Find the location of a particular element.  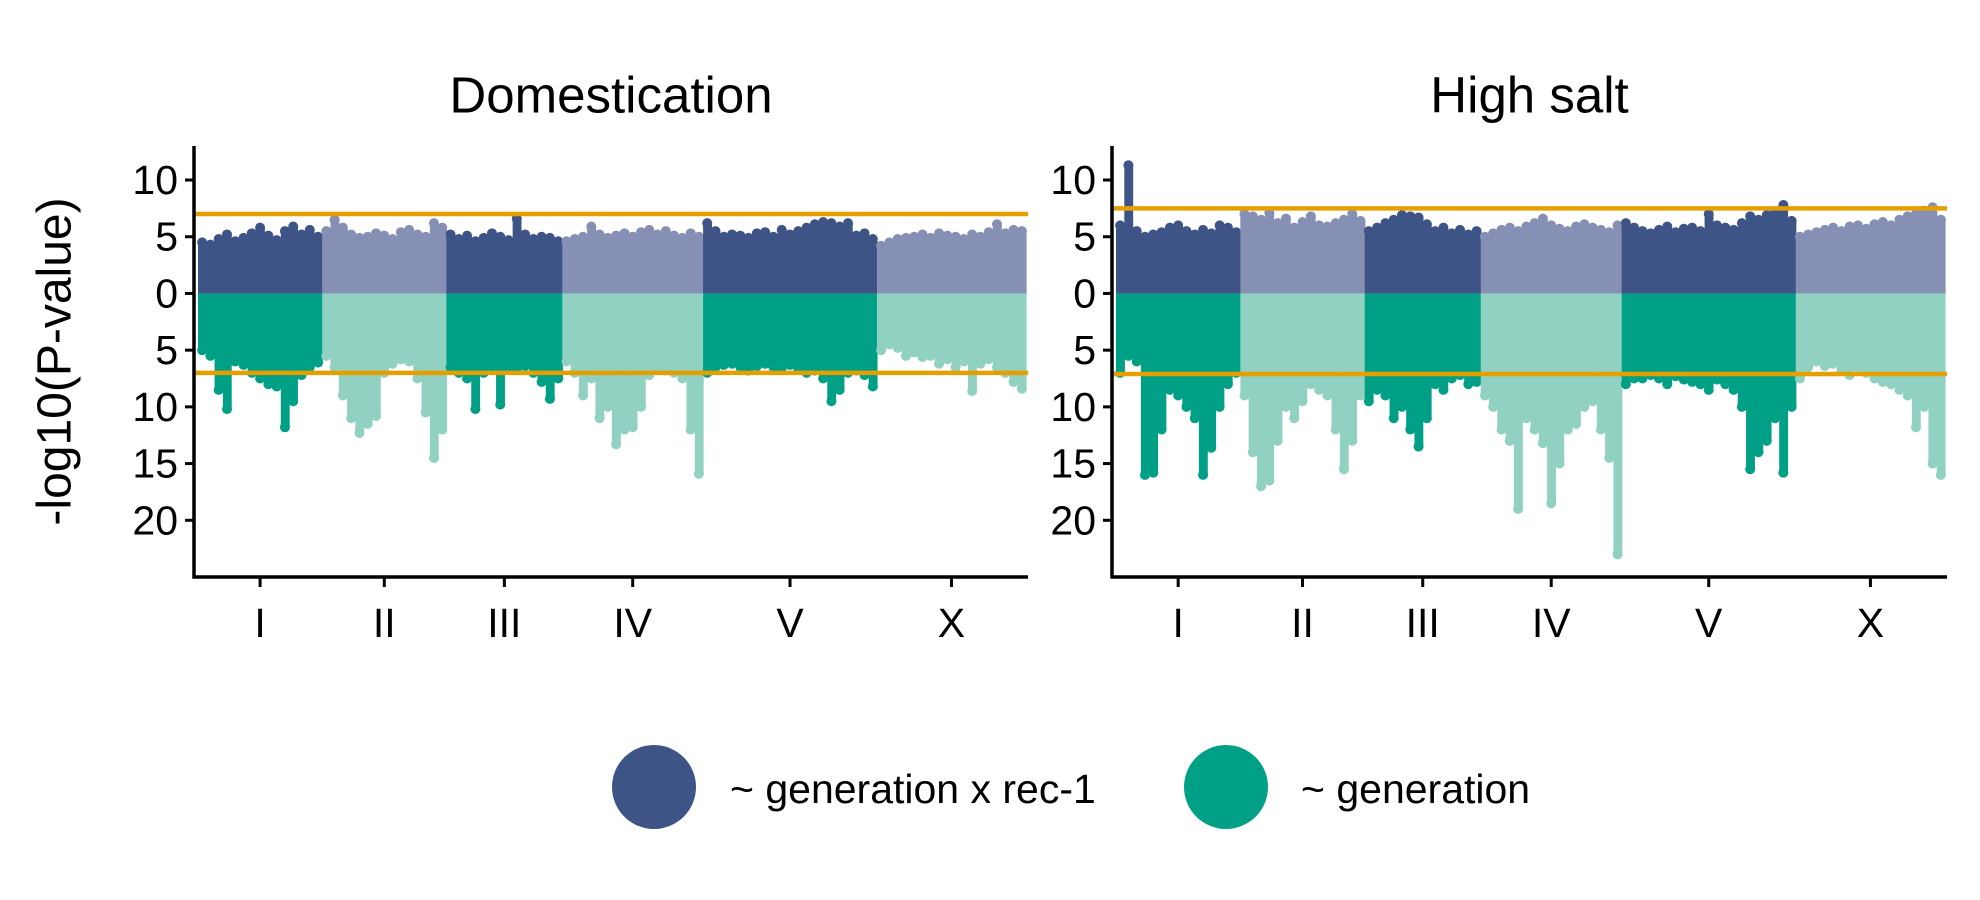

y-tick-label: 15 is located at coordinates (1073, 464).